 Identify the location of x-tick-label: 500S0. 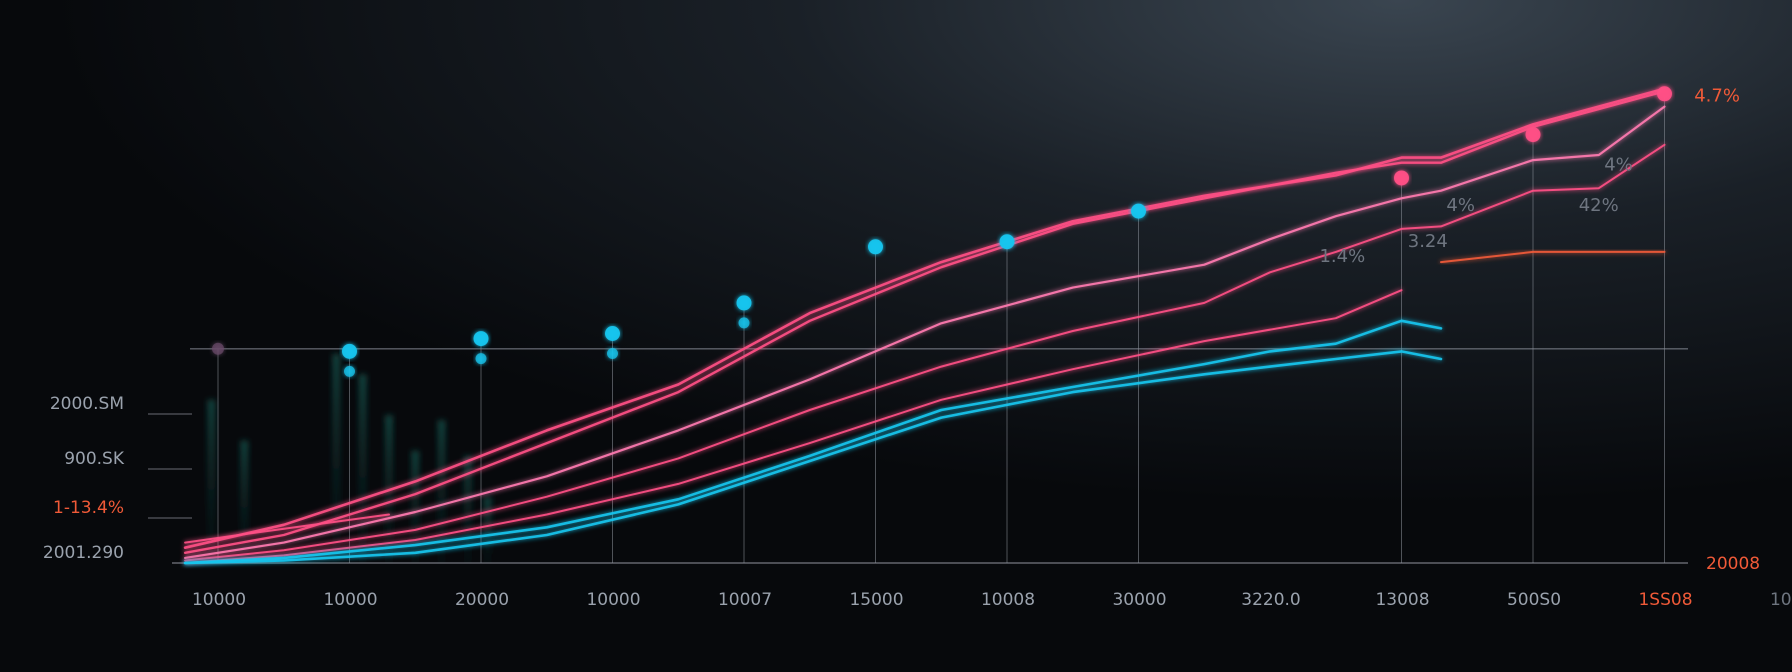
(1534, 600).